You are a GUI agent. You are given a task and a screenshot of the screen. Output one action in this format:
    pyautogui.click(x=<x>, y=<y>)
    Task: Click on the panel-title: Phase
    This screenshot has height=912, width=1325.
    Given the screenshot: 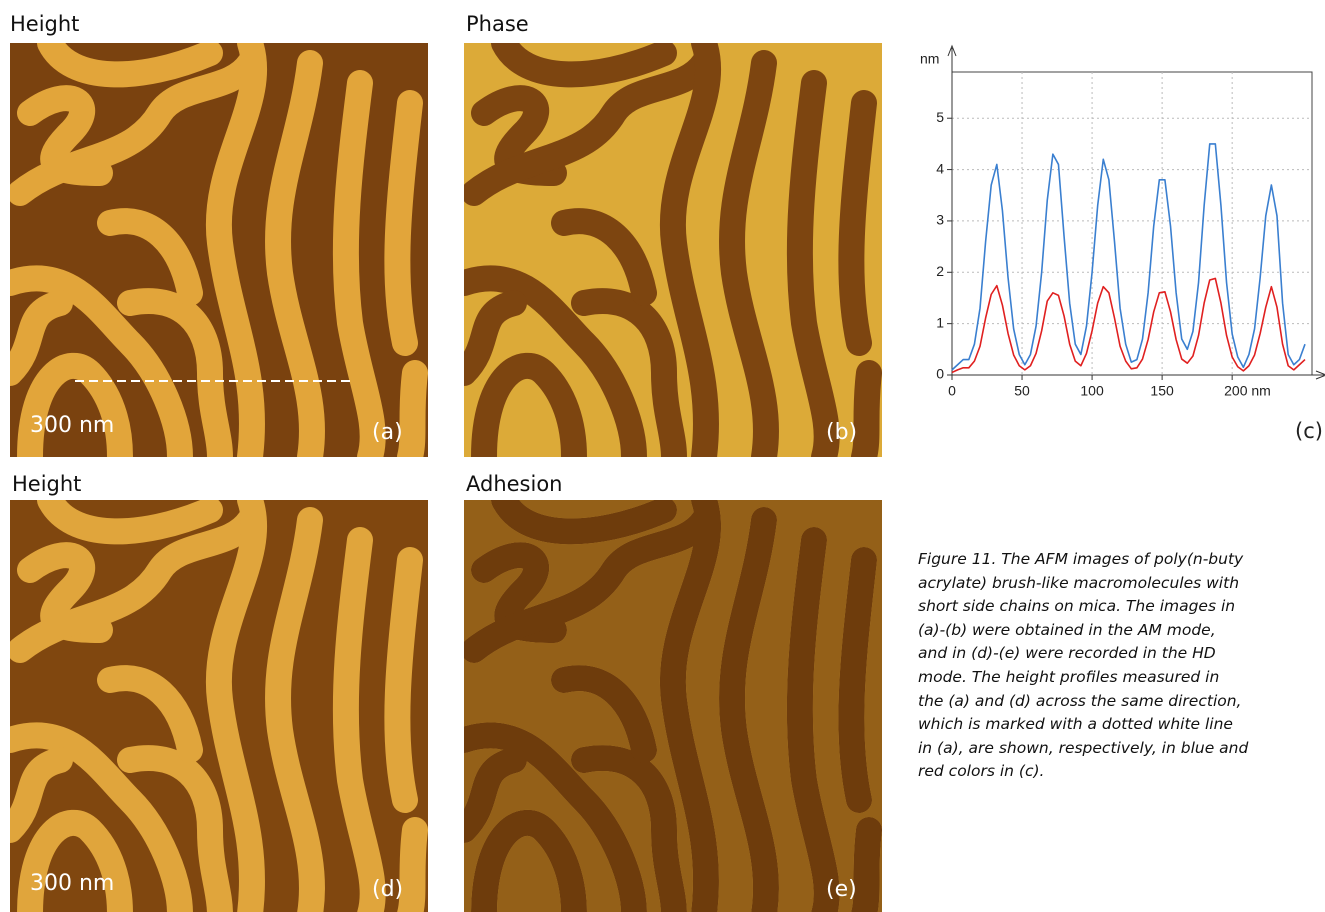 What is the action you would take?
    pyautogui.click(x=497, y=24)
    